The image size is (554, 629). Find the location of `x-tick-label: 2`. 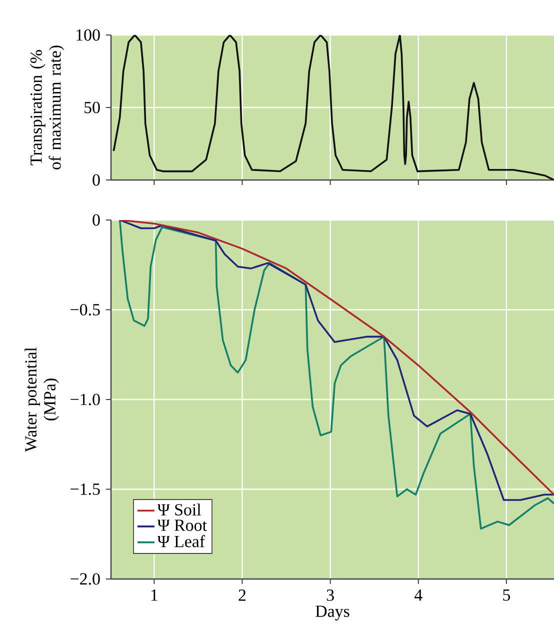

x-tick-label: 2 is located at coordinates (242, 595).